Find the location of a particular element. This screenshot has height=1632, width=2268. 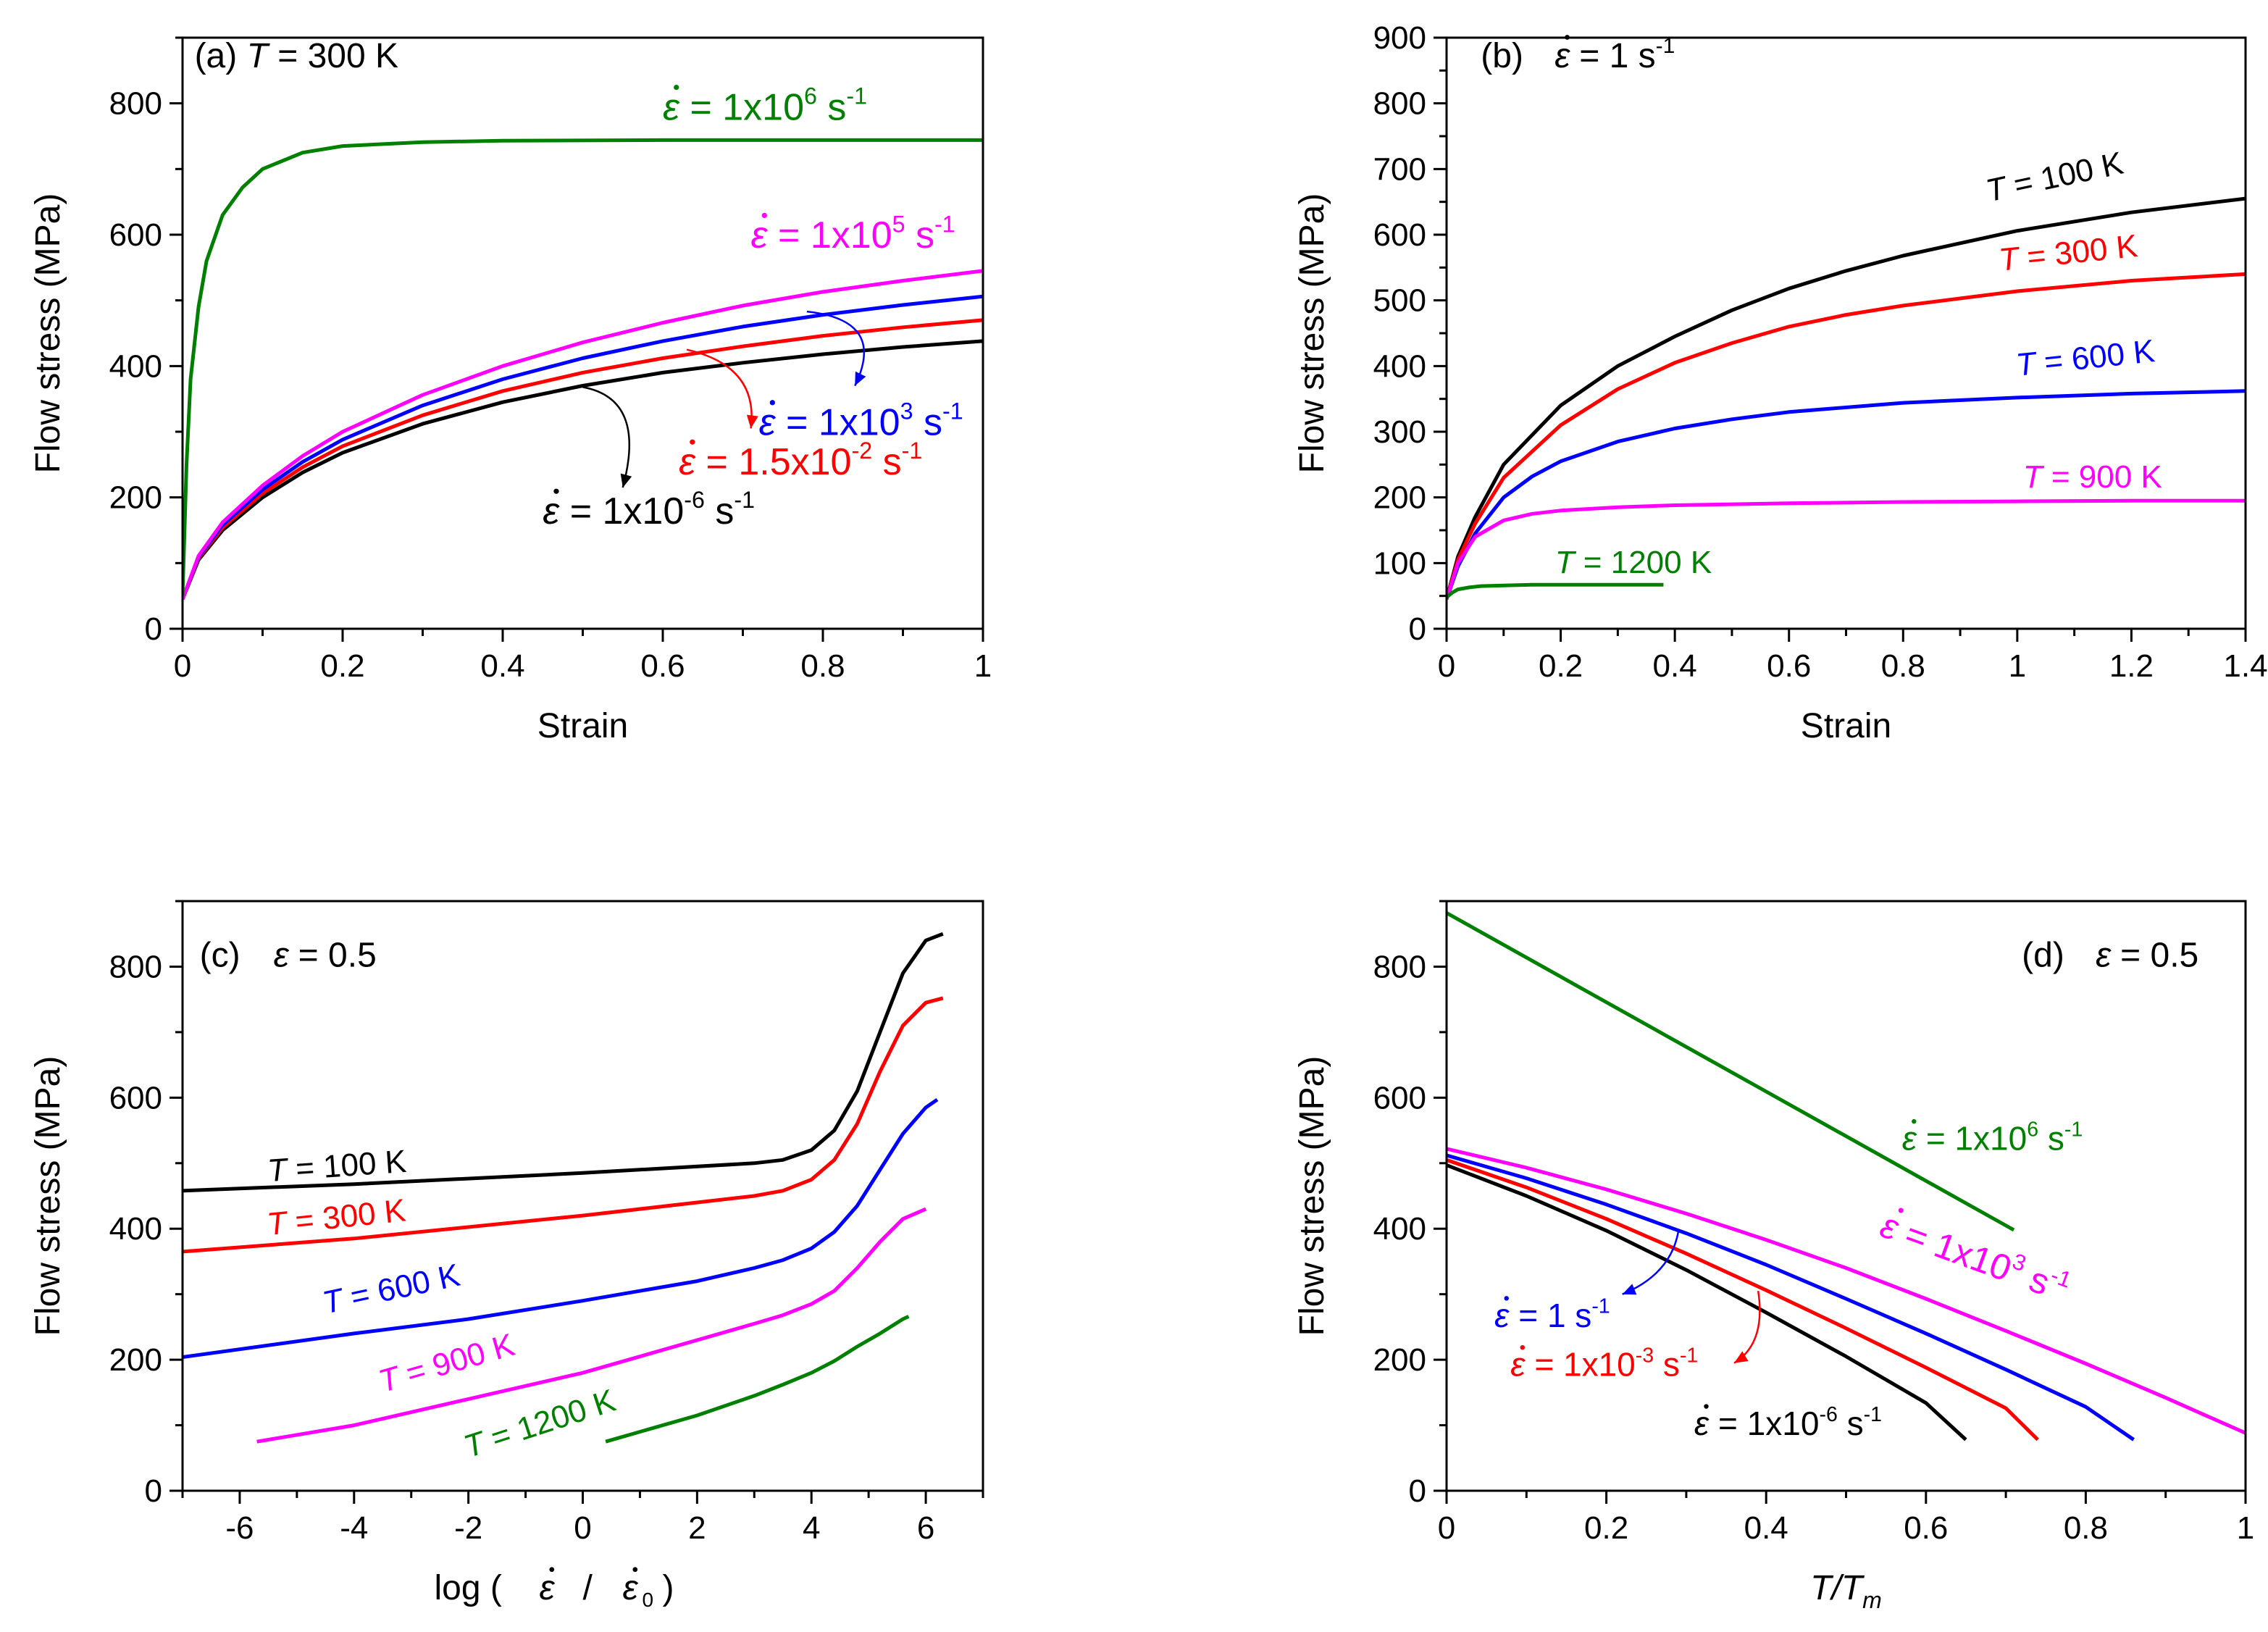

curve-label-text: = 1x106 s-1 is located at coordinates (2005, 1137).